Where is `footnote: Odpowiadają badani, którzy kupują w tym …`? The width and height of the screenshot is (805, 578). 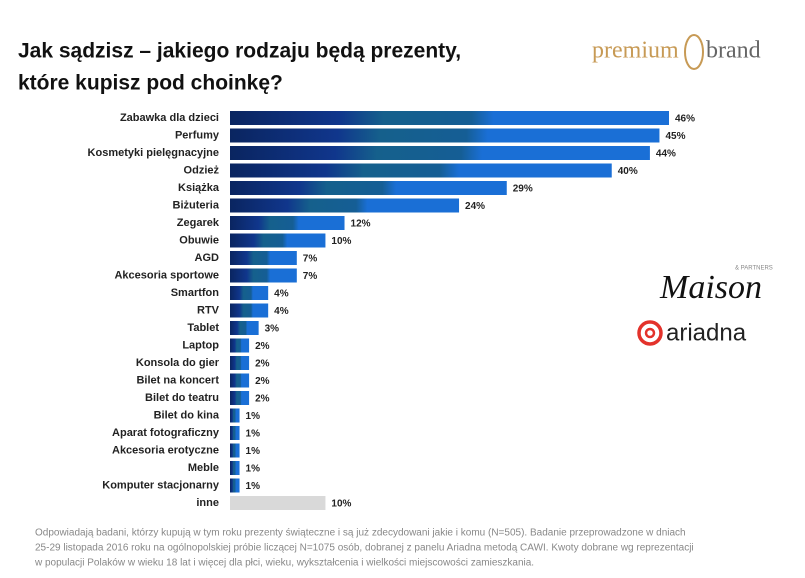
footnote: Odpowiadają badani, którzy kupują w tym … is located at coordinates (360, 533).